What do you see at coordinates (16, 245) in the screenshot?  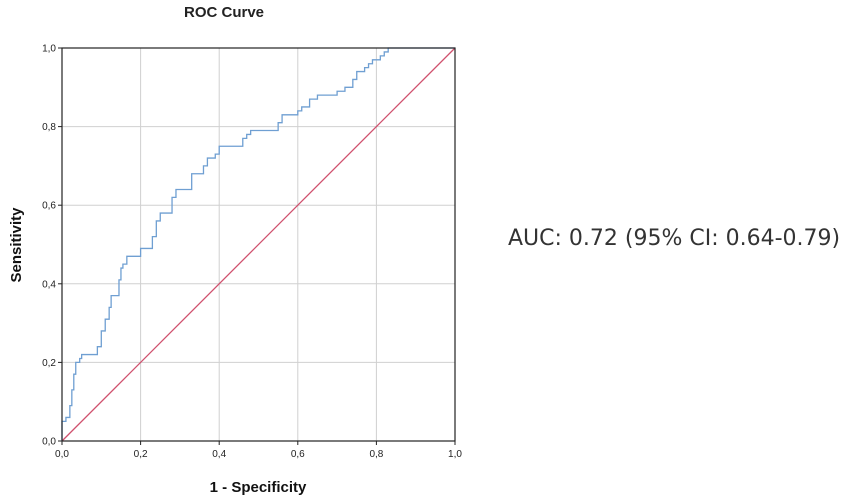 I see `y-axis-label: Sensitivity` at bounding box center [16, 245].